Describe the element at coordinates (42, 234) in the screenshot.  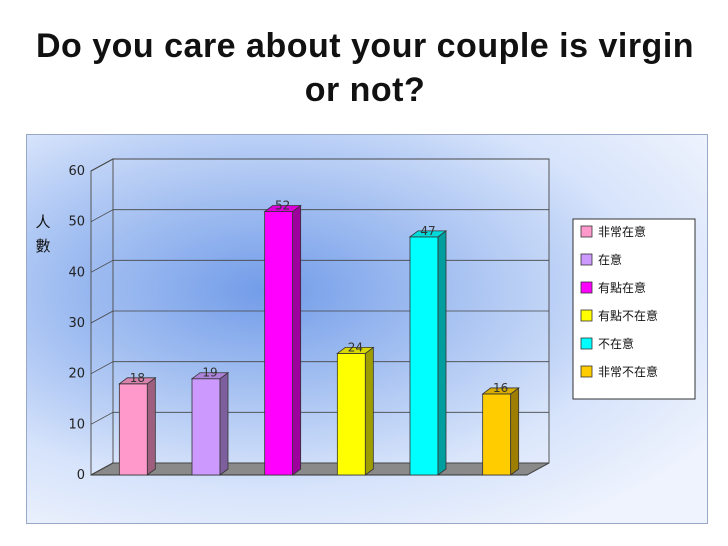
I see `y-axis-label: 人數` at that location.